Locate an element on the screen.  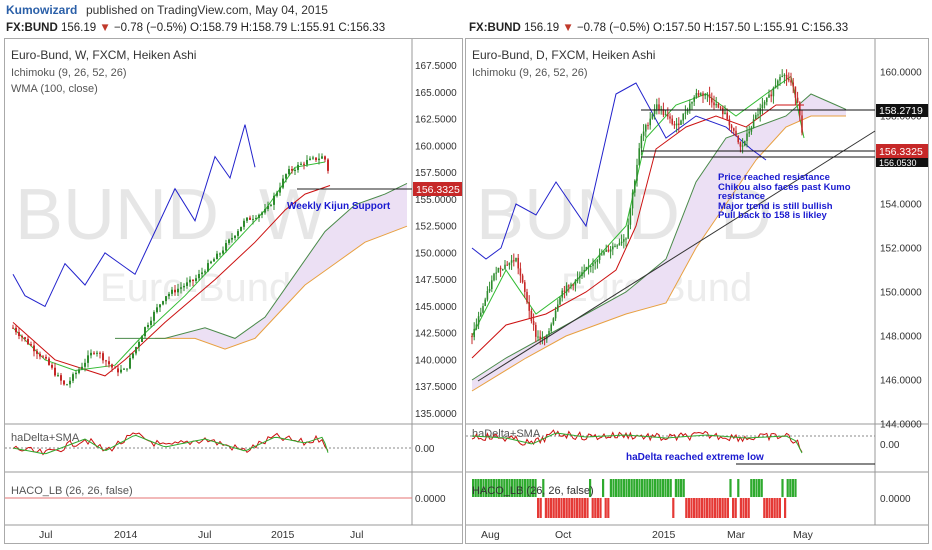
left-study-ichimoku: Ichimoku (9, 26, 52, 26) is located at coordinates (69, 73).